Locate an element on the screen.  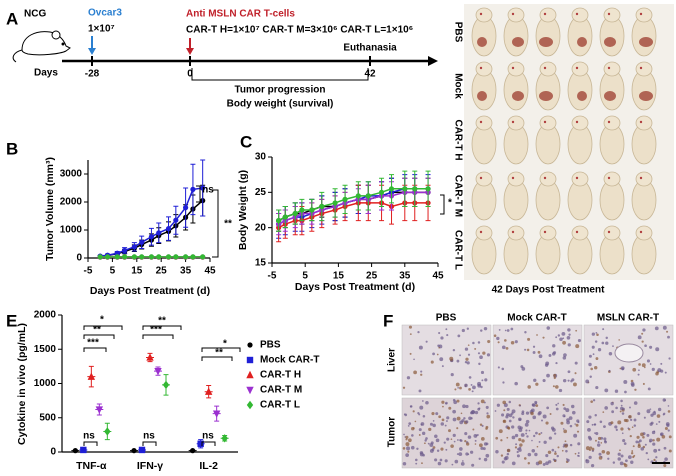
significance-label: ns is located at coordinates (208, 190).